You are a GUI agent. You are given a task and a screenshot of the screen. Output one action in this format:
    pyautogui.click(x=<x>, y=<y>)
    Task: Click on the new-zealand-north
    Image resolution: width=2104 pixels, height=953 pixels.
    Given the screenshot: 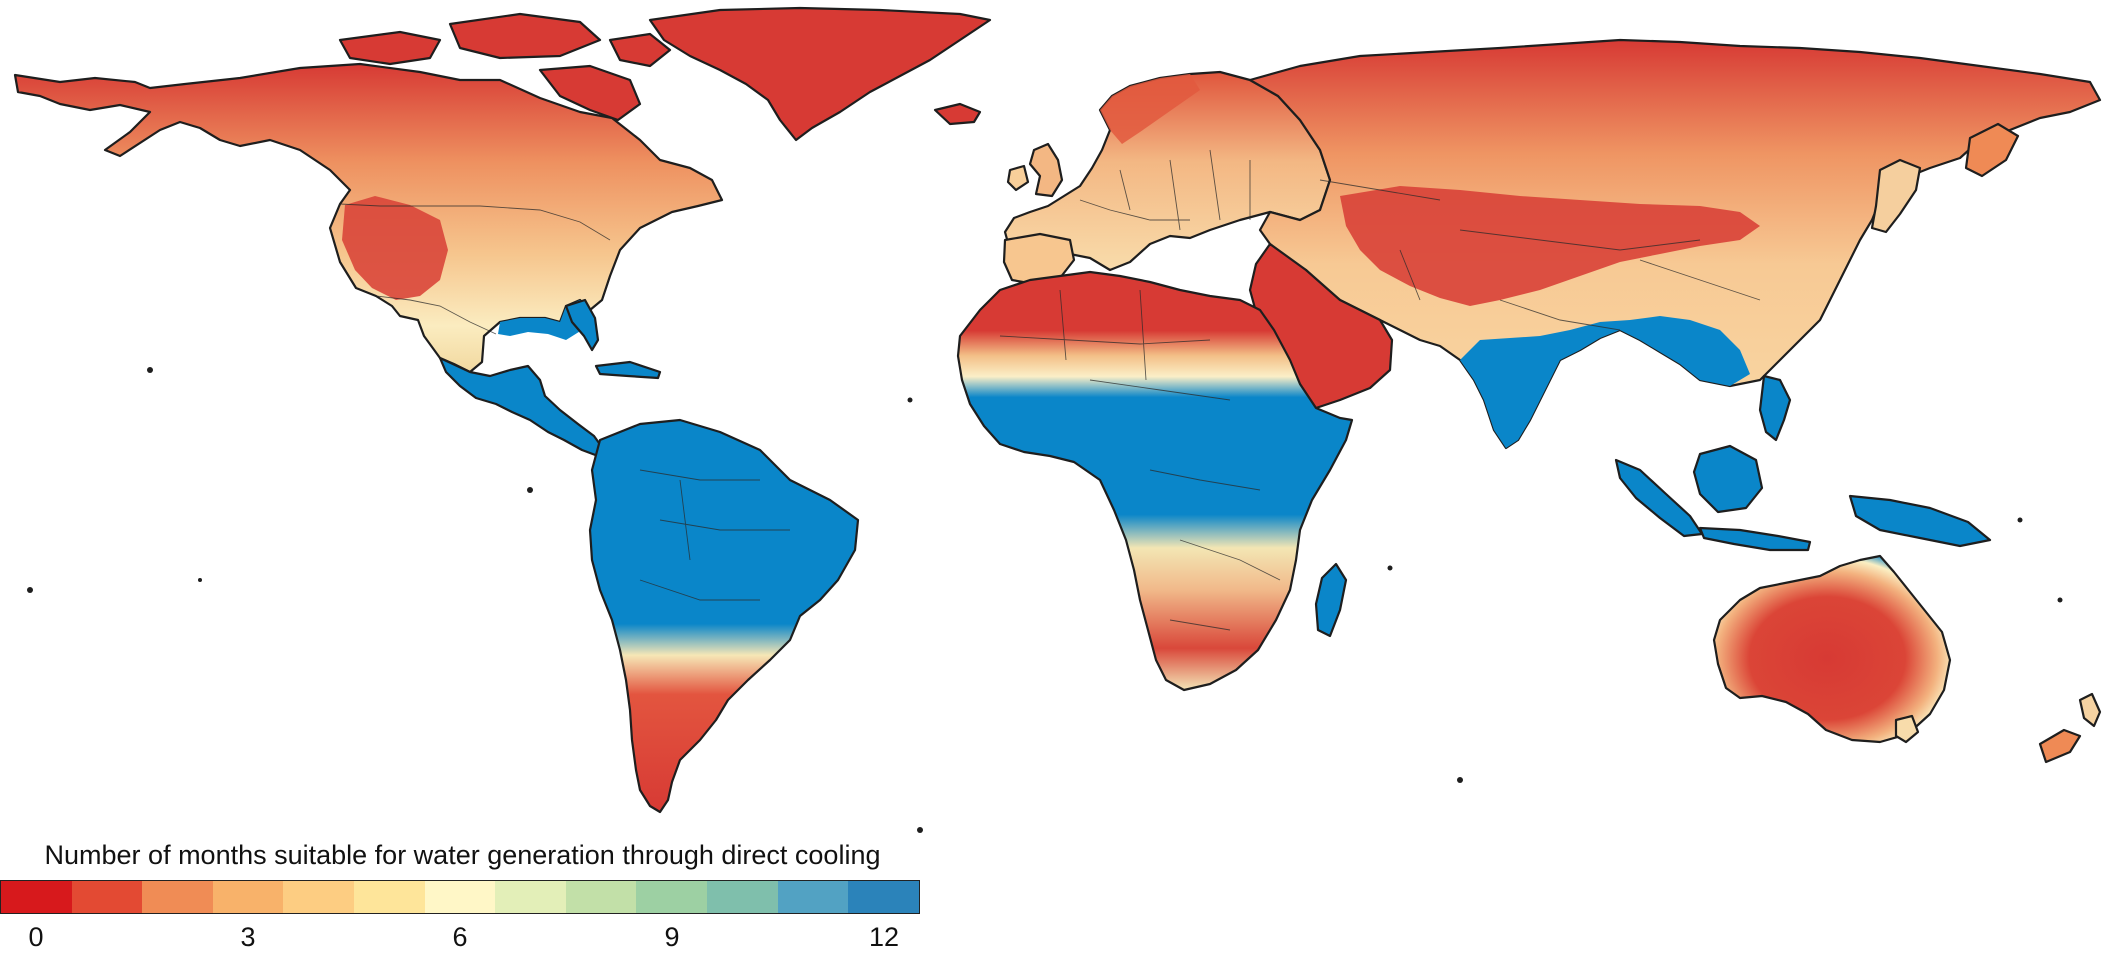 What is the action you would take?
    pyautogui.click(x=2090, y=710)
    